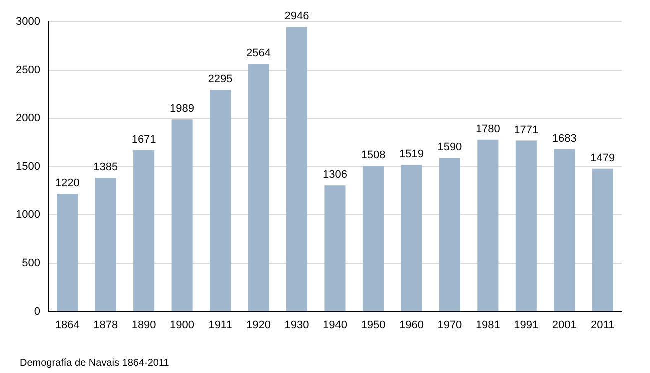 The height and width of the screenshot is (373, 650). Describe the element at coordinates (106, 168) in the screenshot. I see `data-label: 1385` at that location.